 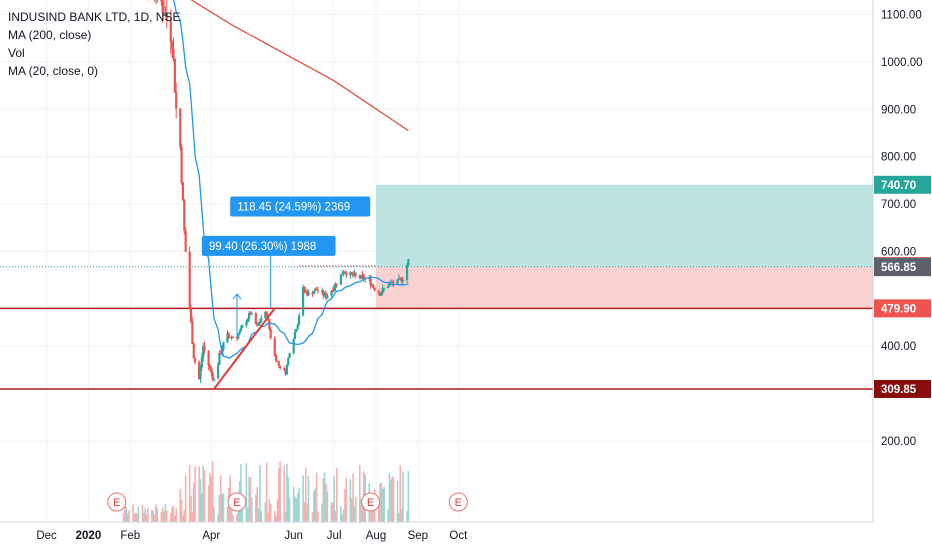 I want to click on legend-symbol: INDUSIND BANK LTD, 1D, NSE, so click(x=94, y=17).